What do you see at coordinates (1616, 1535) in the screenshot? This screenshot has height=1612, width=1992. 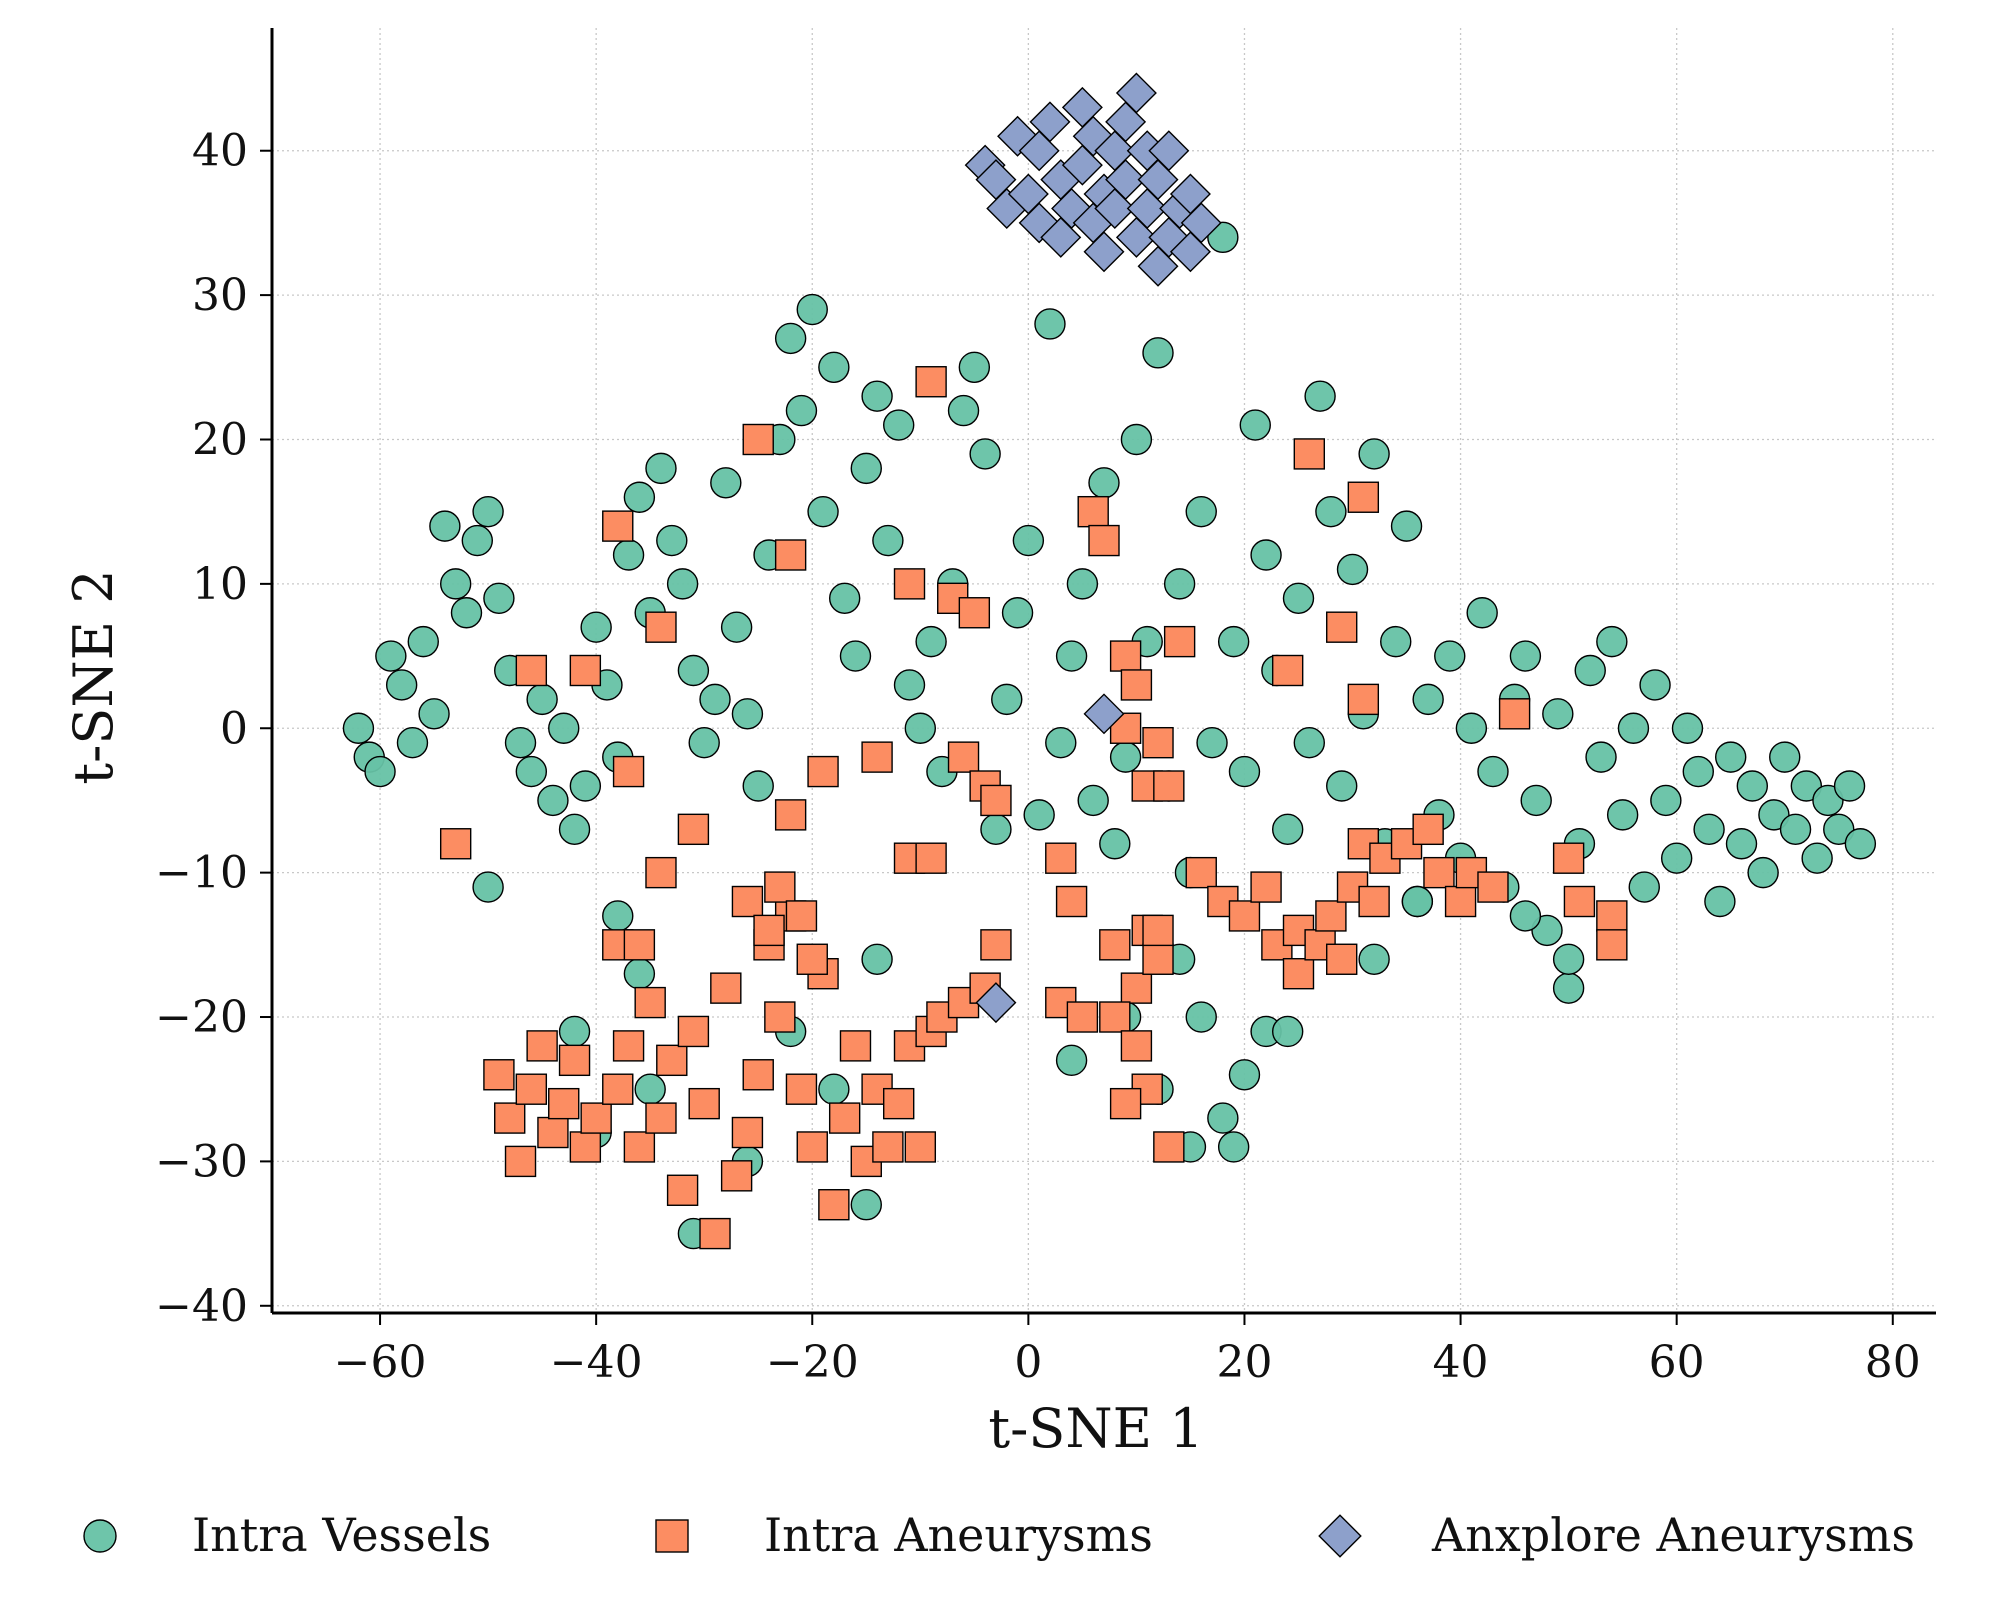 I see `legend-item-anxplore-aneurysms: Anxplore Aneurysms` at bounding box center [1616, 1535].